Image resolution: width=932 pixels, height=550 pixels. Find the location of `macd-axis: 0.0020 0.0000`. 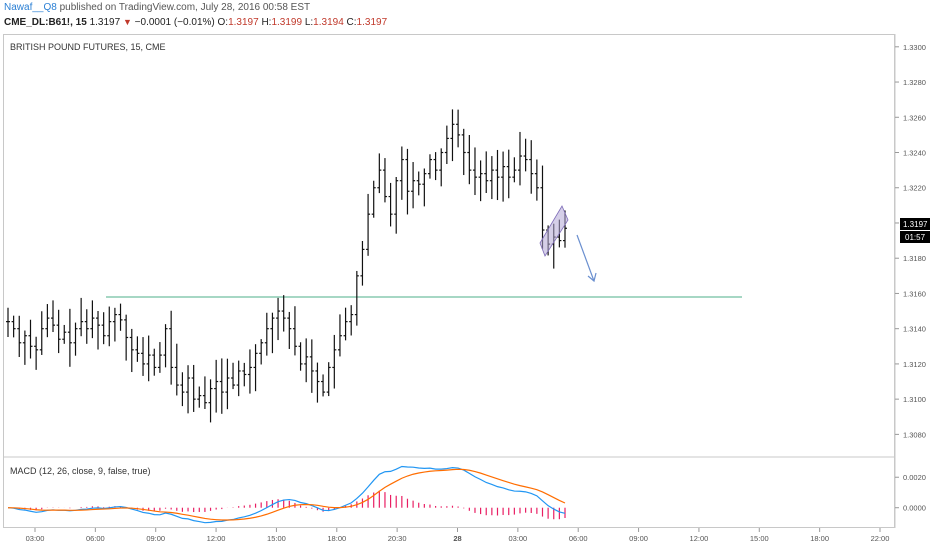

macd-axis: 0.0020 0.0000 is located at coordinates (910, 493).